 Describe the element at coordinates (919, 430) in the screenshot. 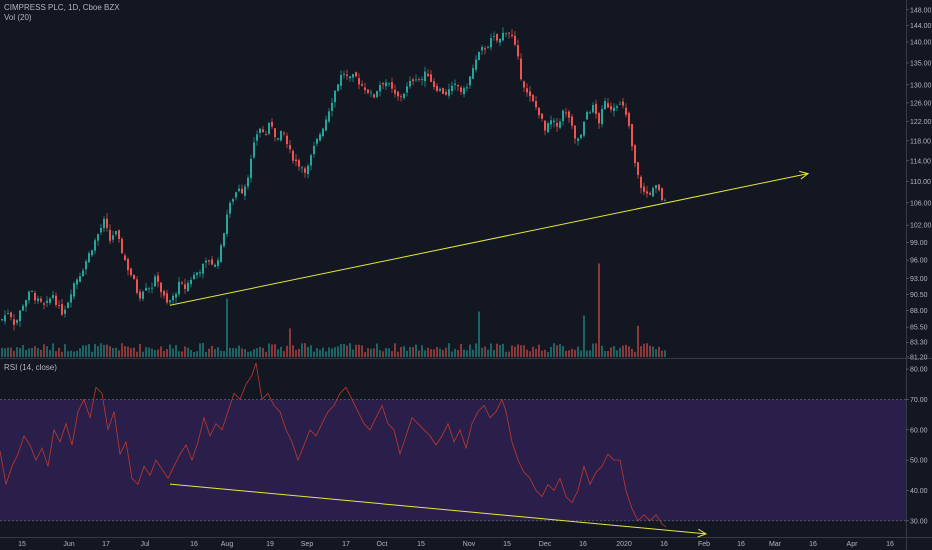

I see `rsi-tick-label: 60.00` at that location.